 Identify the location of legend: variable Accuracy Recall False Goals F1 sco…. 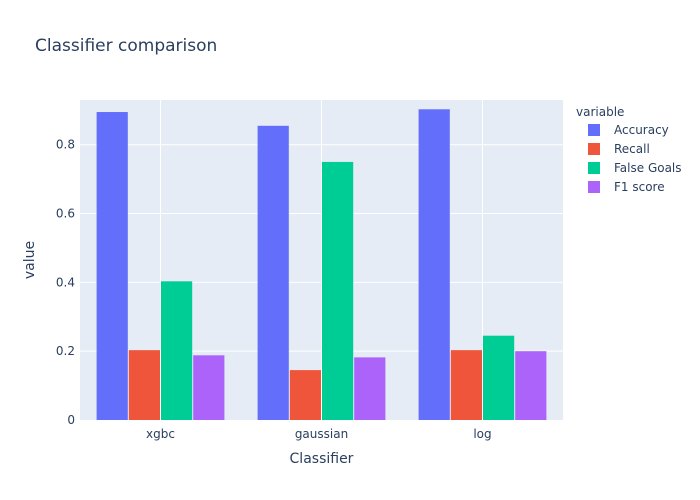
(629, 149).